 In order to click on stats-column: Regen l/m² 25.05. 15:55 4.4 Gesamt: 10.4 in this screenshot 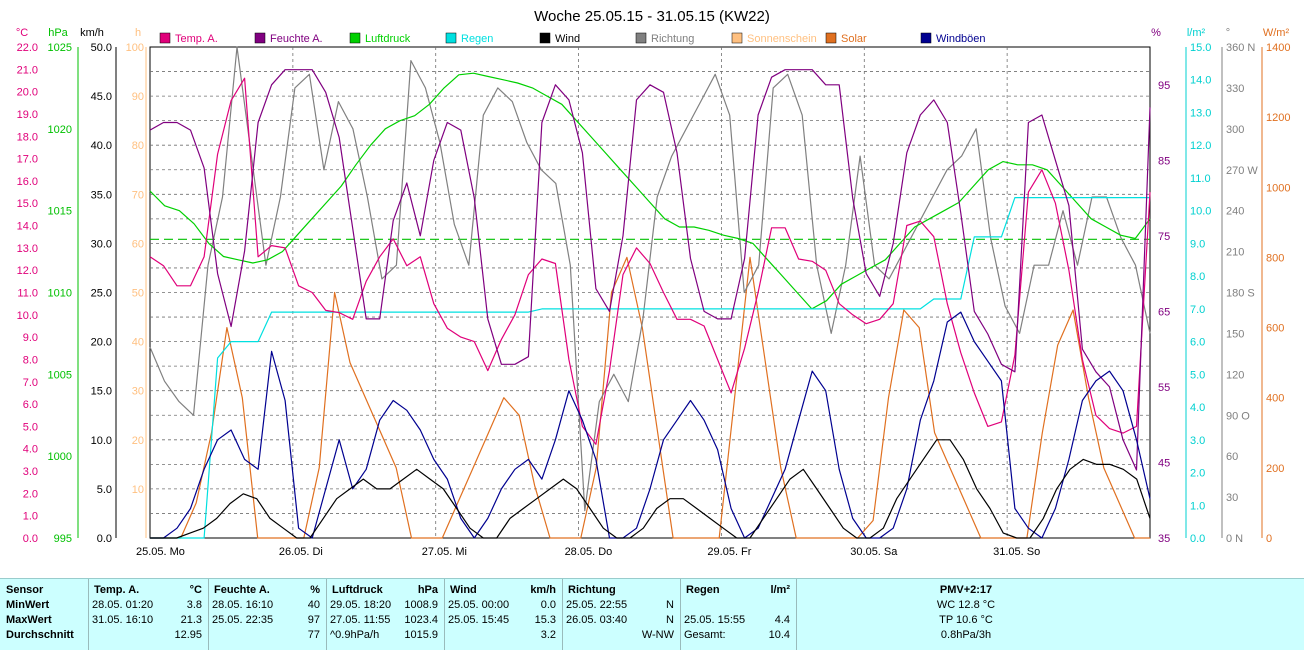, I will do `click(738, 614)`.